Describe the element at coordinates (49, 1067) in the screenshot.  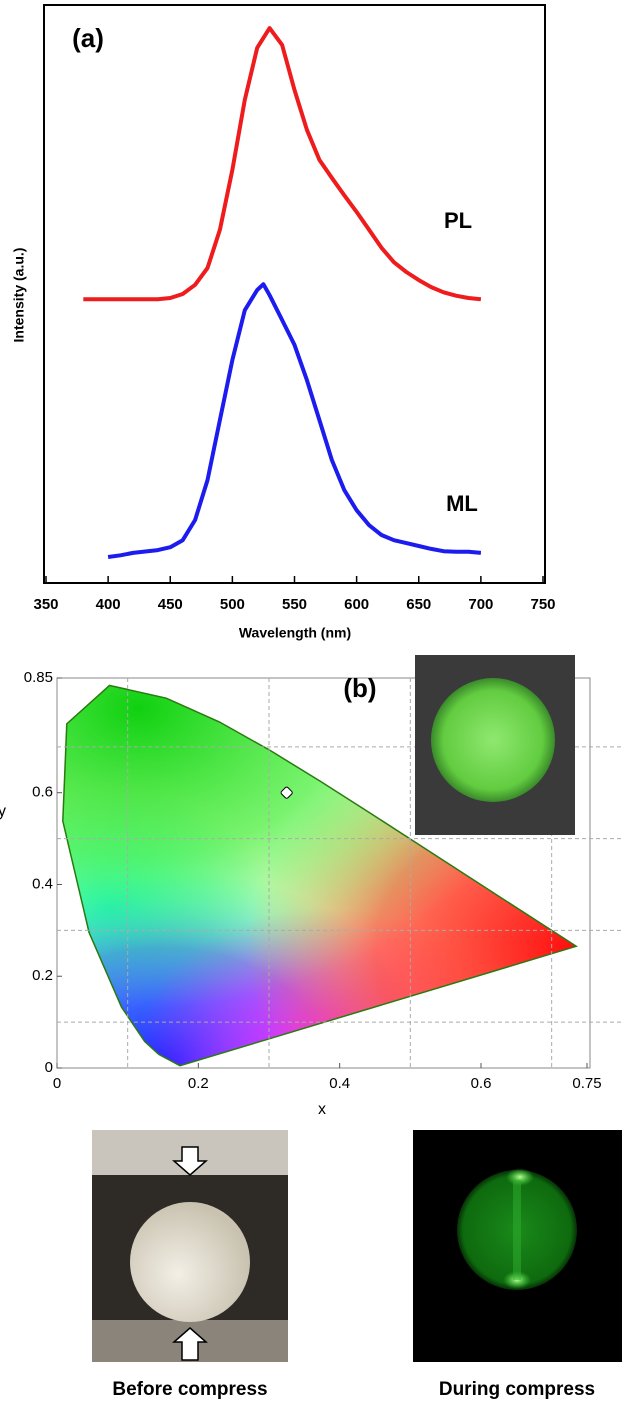
I see `y-tick-label: 0` at that location.